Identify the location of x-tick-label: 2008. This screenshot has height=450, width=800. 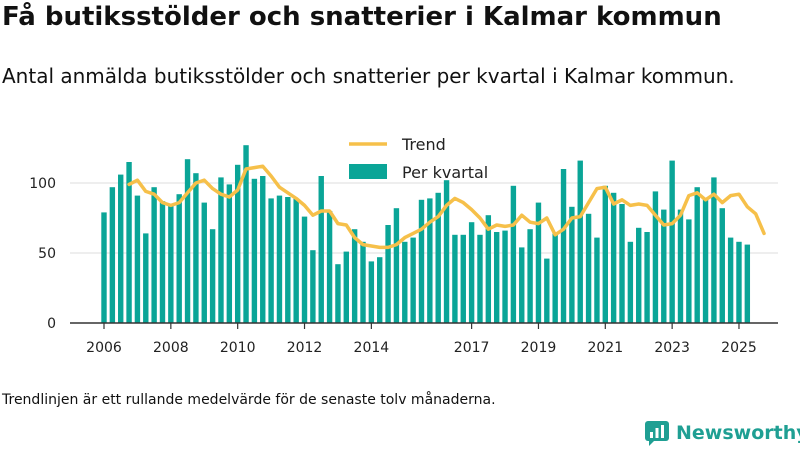
(171, 348).